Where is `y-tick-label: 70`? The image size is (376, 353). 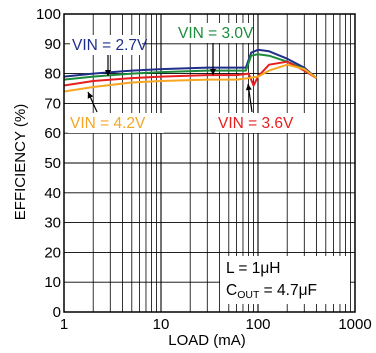 y-tick-label: 70 is located at coordinates (52, 103).